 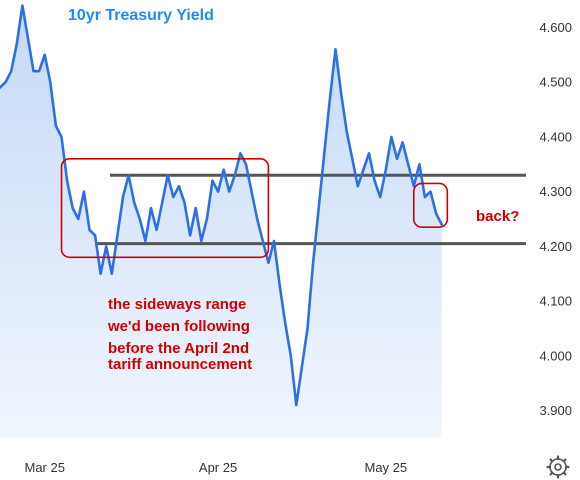 What do you see at coordinates (555, 136) in the screenshot?
I see `y-tick-label: 4.400` at bounding box center [555, 136].